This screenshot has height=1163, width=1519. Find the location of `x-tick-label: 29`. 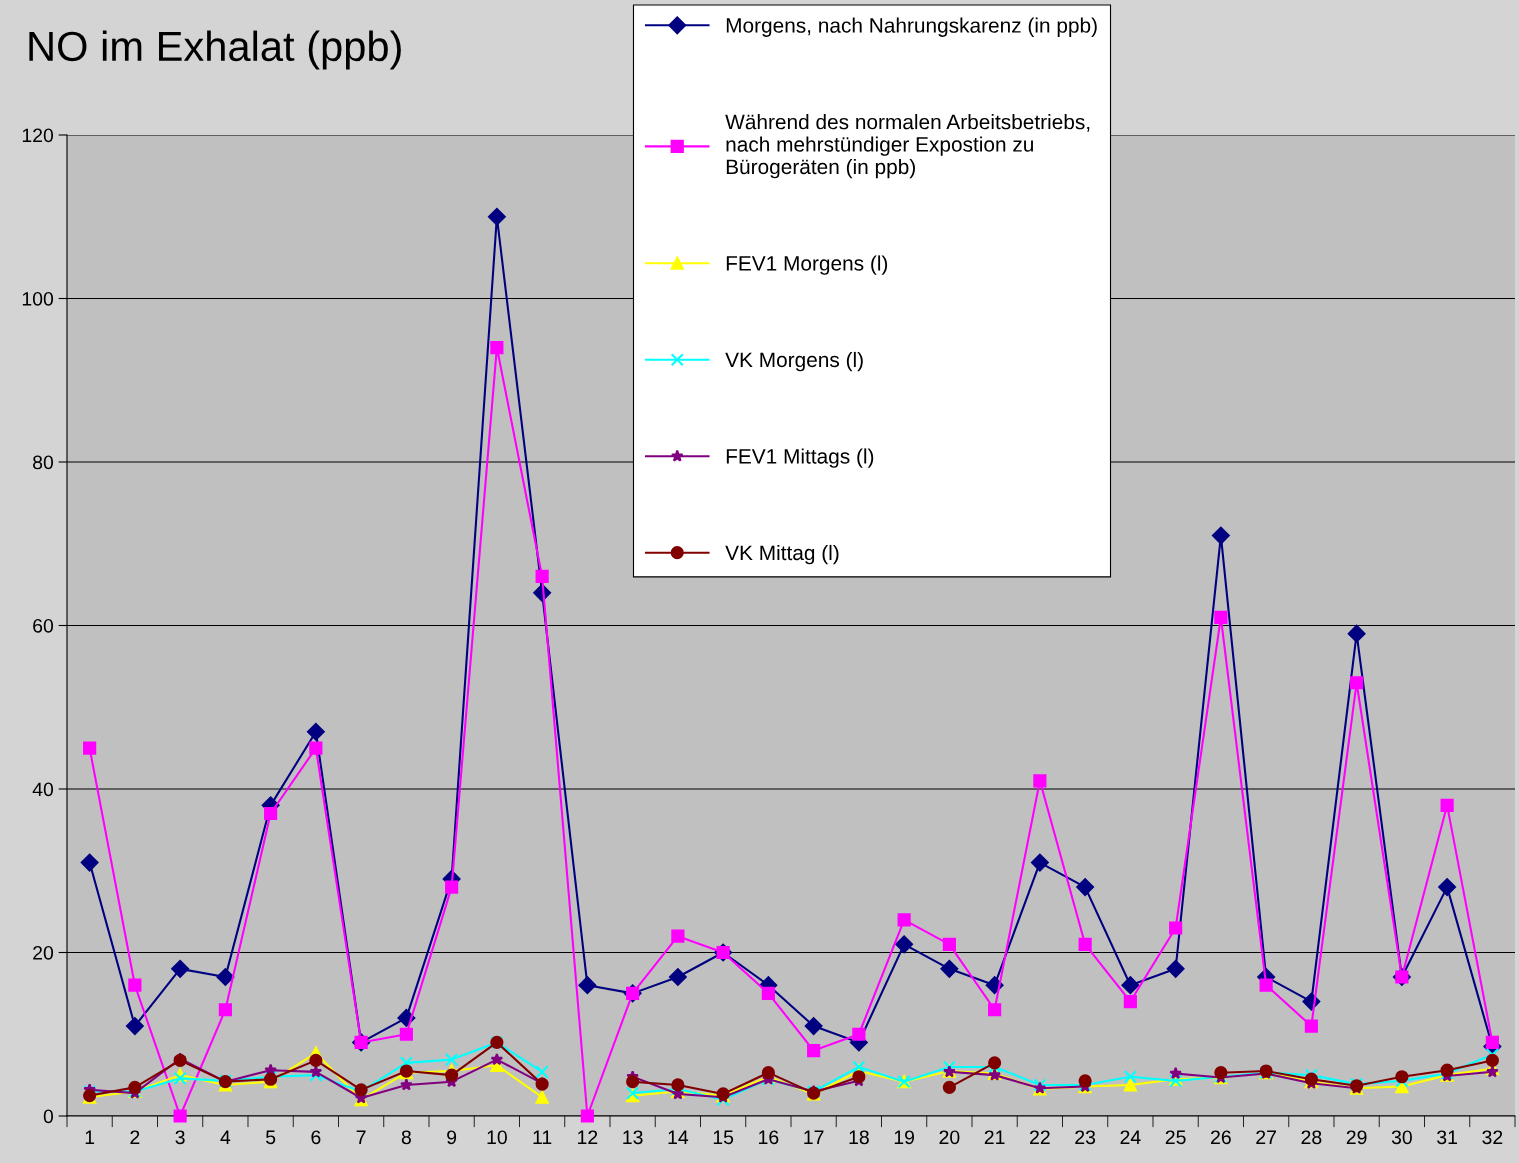

x-tick-label: 29 is located at coordinates (1356, 1137).